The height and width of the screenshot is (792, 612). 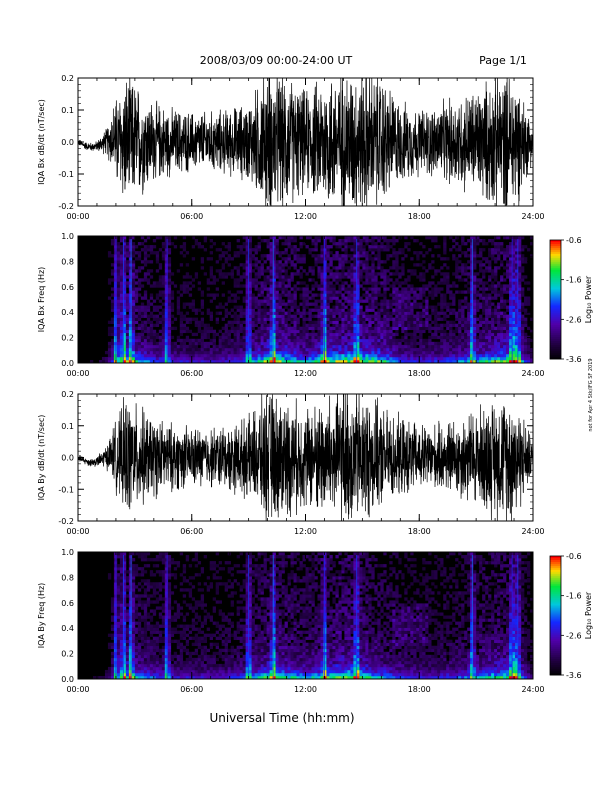 I want to click on y-axis-label: IQA Bx dB/dt (nT/sec), so click(x=41, y=142).